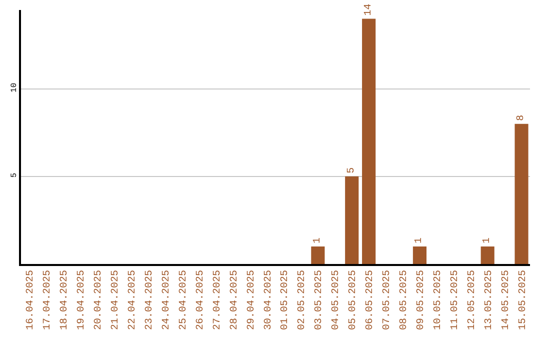 The image size is (540, 340). What do you see at coordinates (388, 300) in the screenshot?
I see `x-tick-label: 07.05.2025` at bounding box center [388, 300].